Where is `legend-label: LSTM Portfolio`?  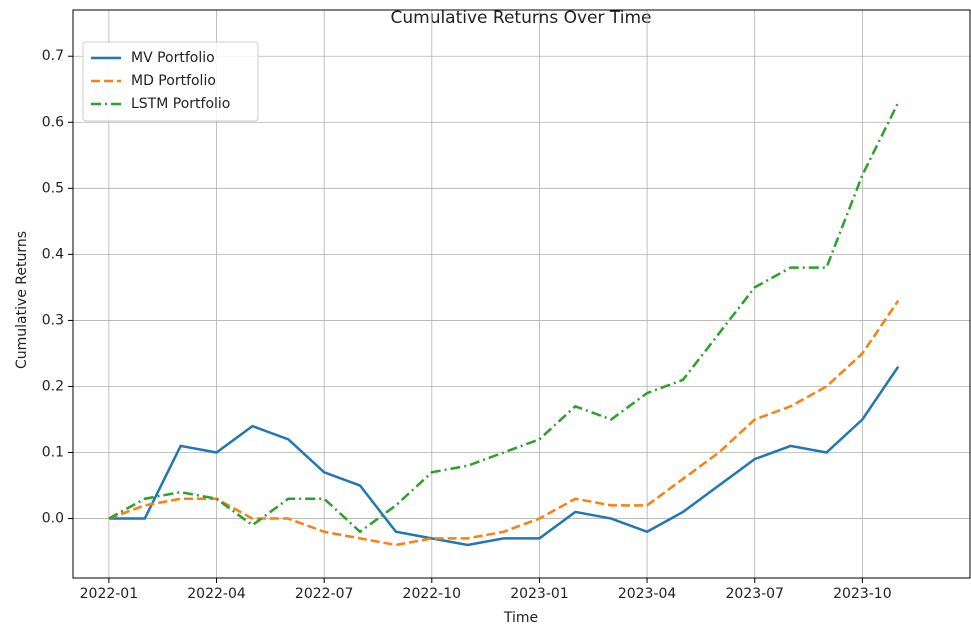
legend-label: LSTM Portfolio is located at coordinates (180, 104).